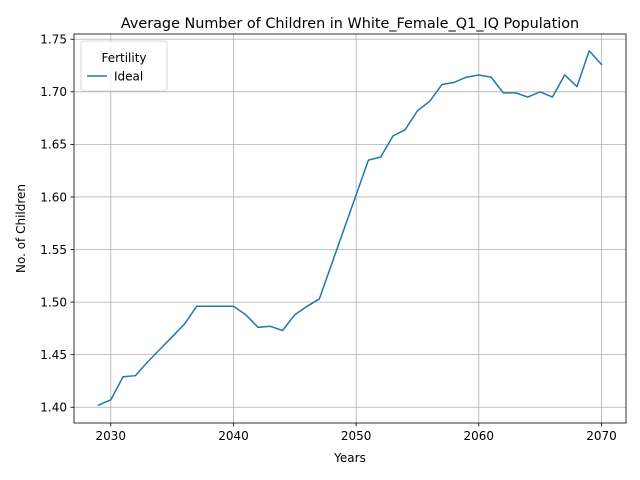  What do you see at coordinates (53, 145) in the screenshot?
I see `y-tick-label: 1.65` at bounding box center [53, 145].